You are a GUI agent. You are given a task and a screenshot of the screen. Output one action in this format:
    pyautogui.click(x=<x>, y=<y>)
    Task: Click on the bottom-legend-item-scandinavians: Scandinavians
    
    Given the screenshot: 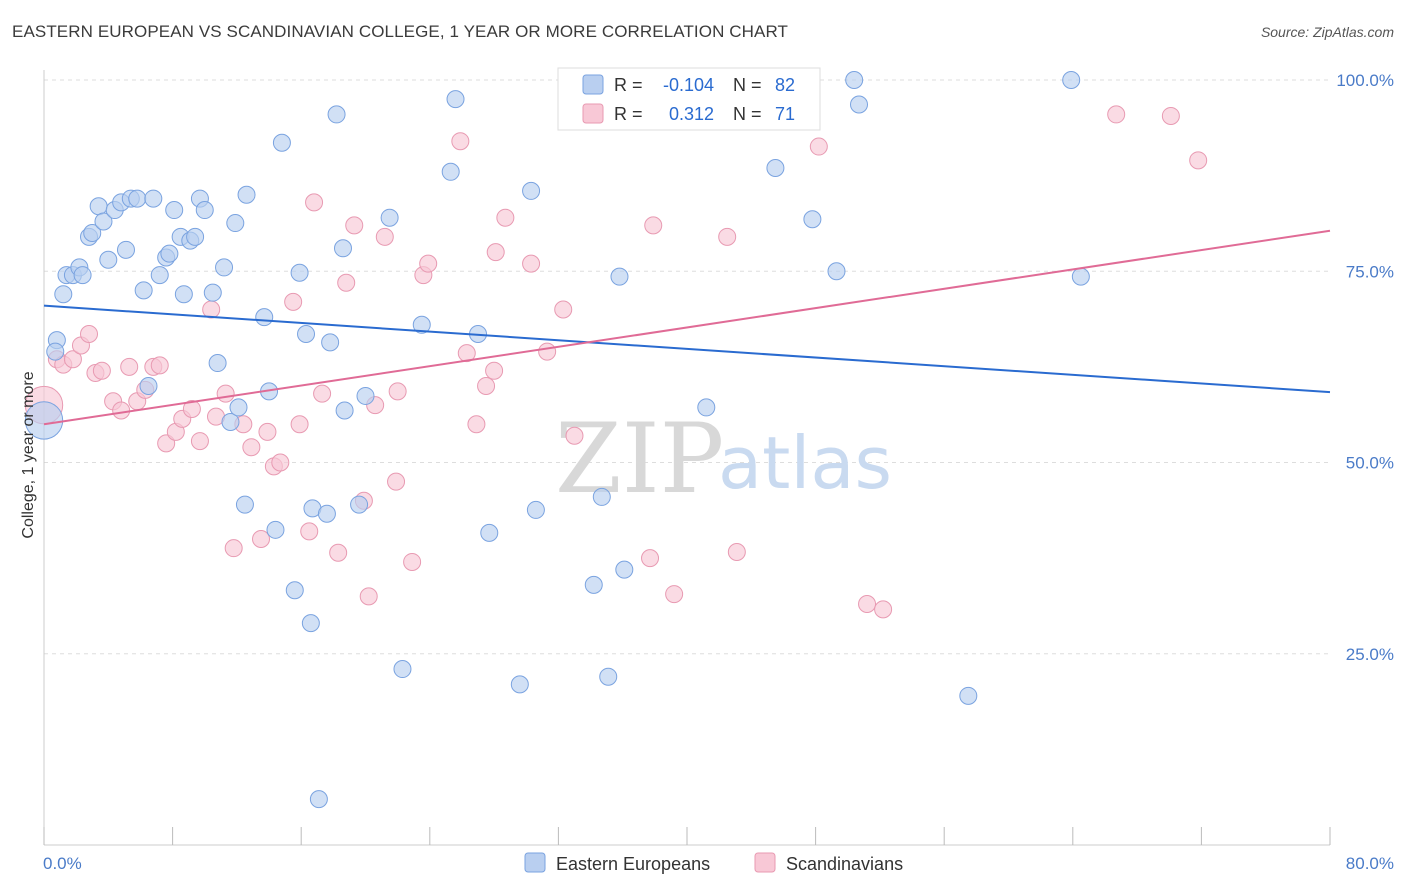 What is the action you would take?
    pyautogui.click(x=844, y=864)
    